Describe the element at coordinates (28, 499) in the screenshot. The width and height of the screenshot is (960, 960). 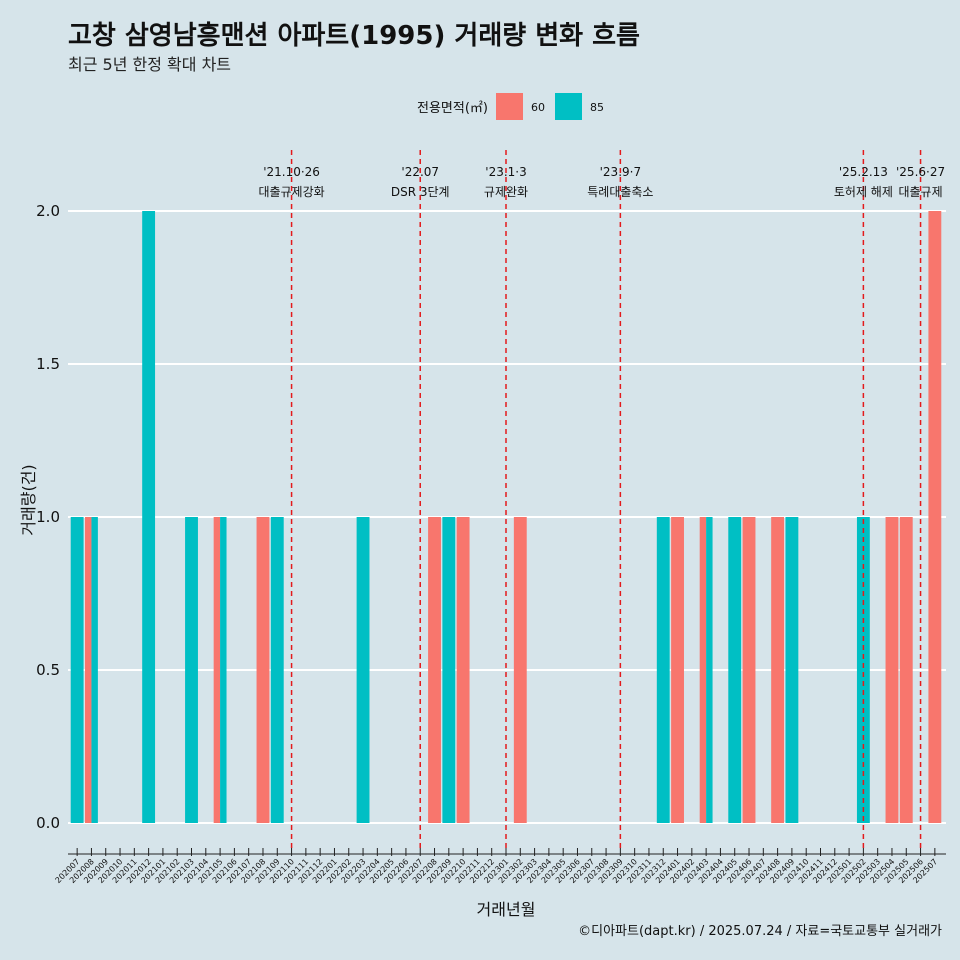
I see `y-axis-title: 거래량(건)` at that location.